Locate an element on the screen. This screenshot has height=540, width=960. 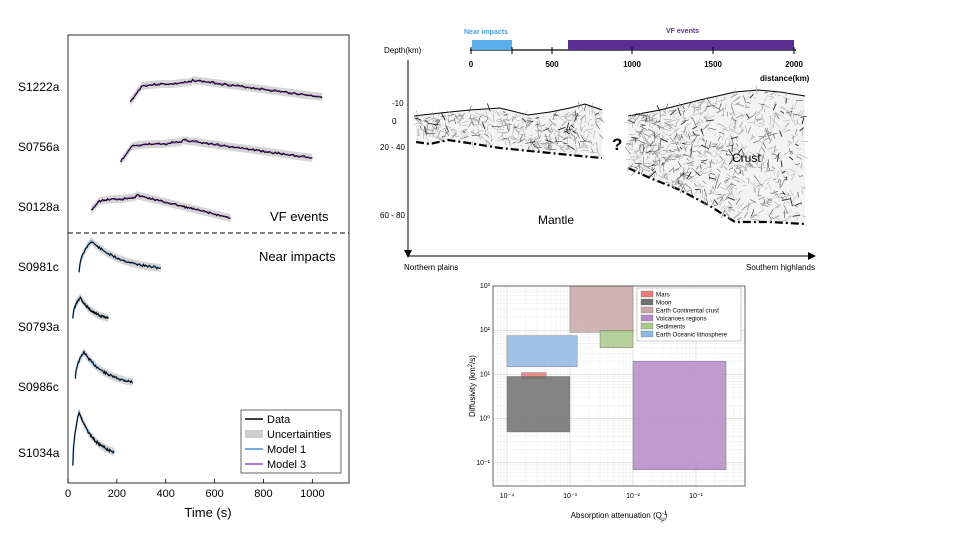
legend-entry-earth-oceanic-lithosphere: Earth Oceanic lithosphere is located at coordinates (692, 335).